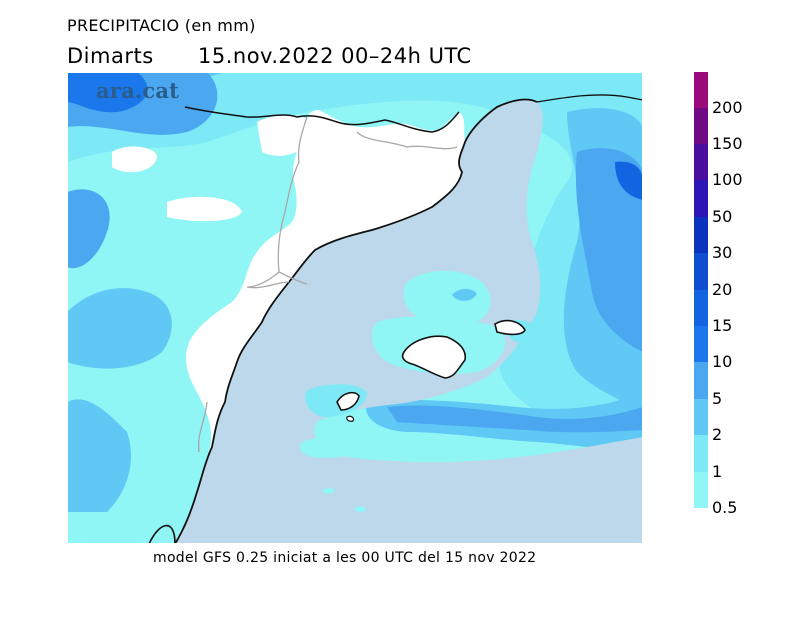  I want to click on precip-2mm-area-mid, so click(119, 328).